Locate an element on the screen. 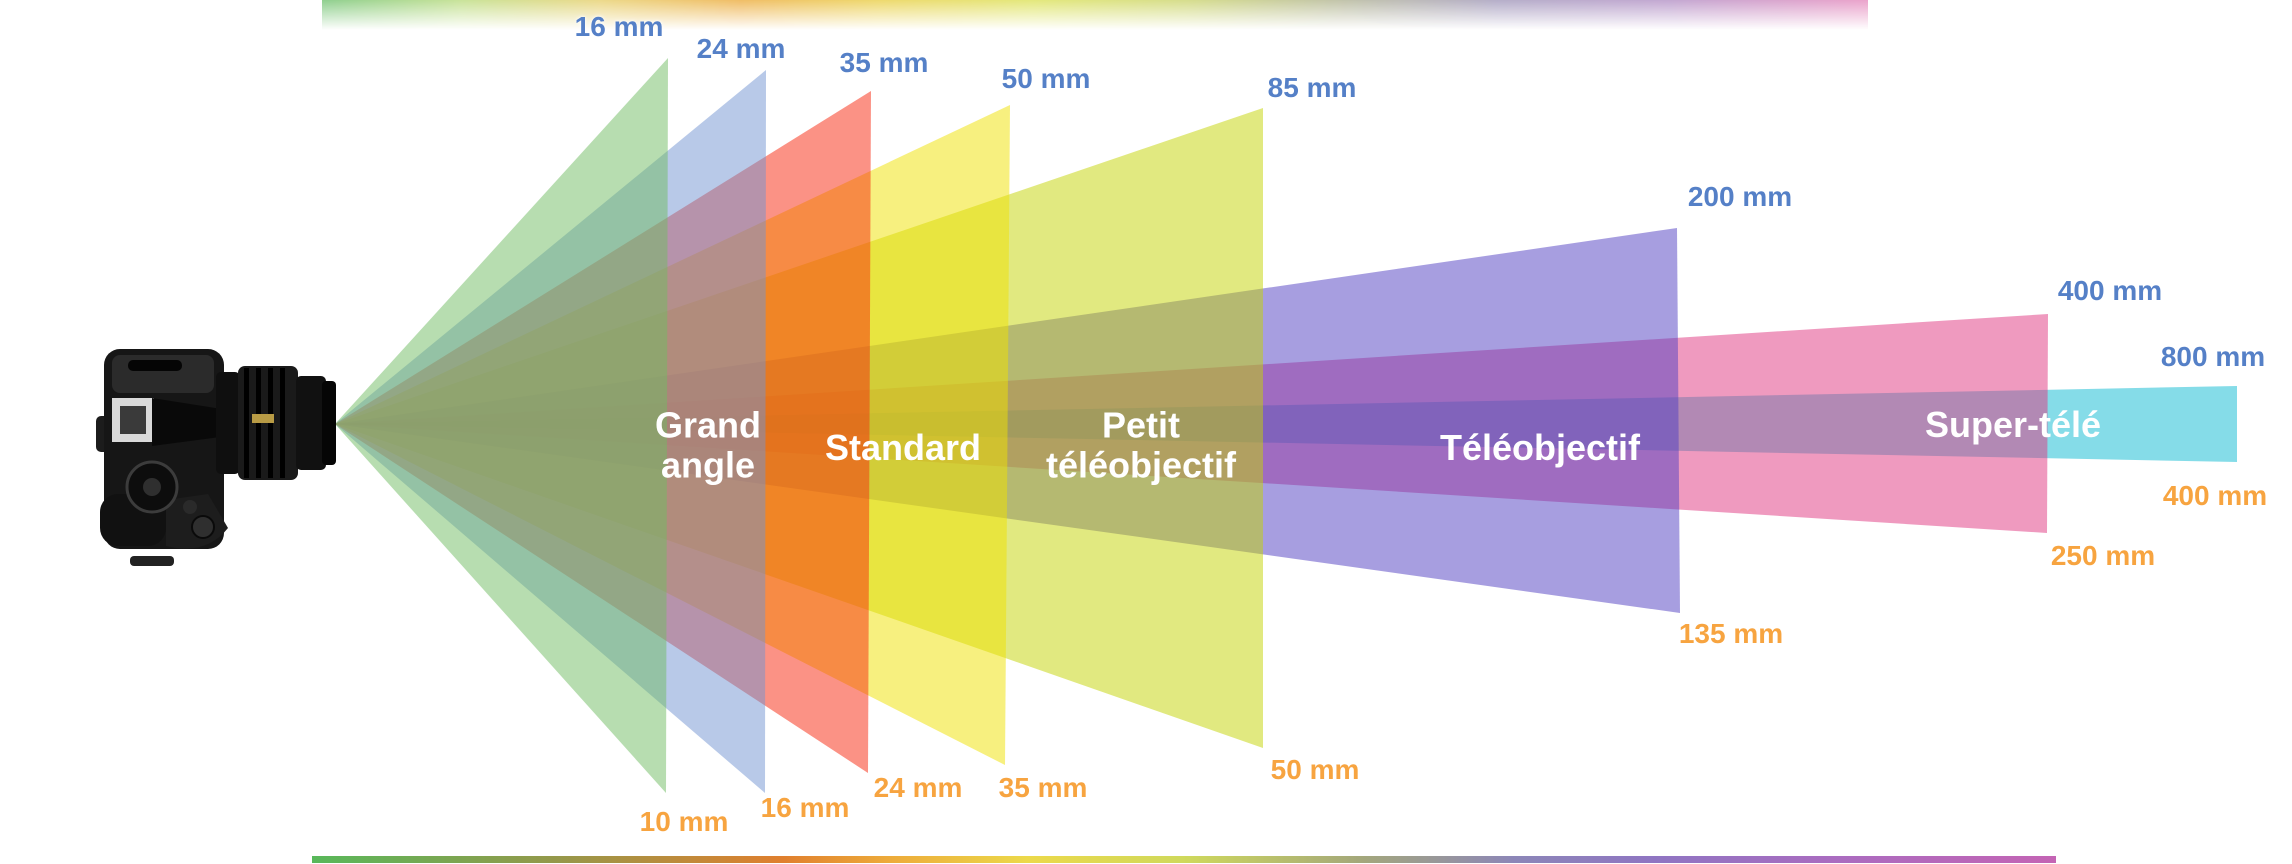  focal-label-bottom-24mm: 24 mm is located at coordinates (918, 787).